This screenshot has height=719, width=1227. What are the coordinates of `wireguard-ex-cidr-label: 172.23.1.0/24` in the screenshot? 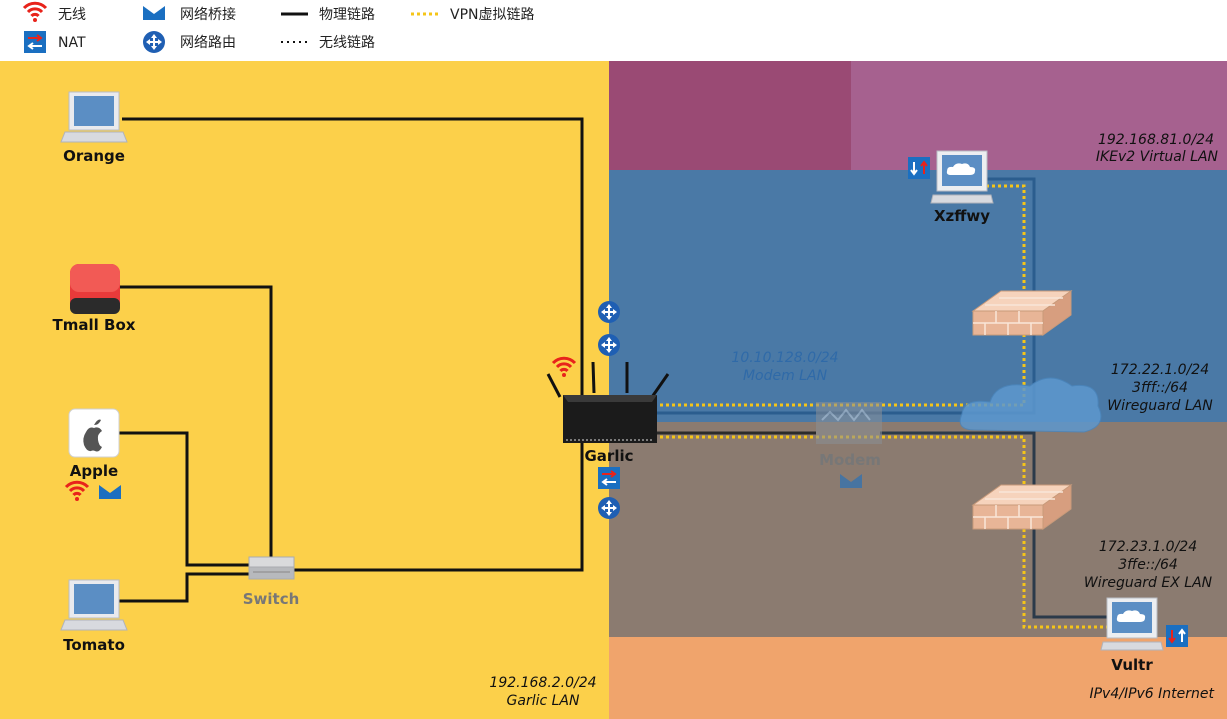 It's located at (1148, 547).